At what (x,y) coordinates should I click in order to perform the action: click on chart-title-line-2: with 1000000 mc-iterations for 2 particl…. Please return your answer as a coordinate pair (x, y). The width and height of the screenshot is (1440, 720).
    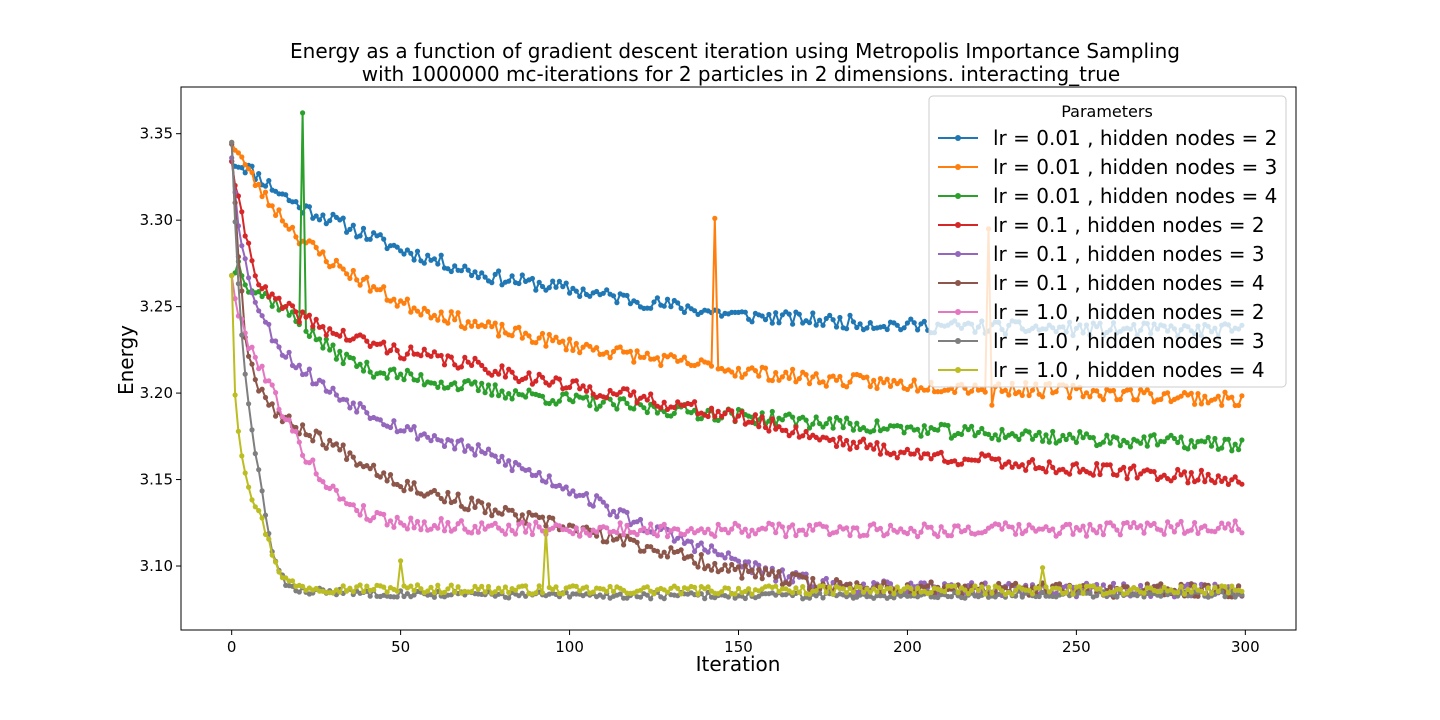
    Looking at the image, I should click on (741, 74).